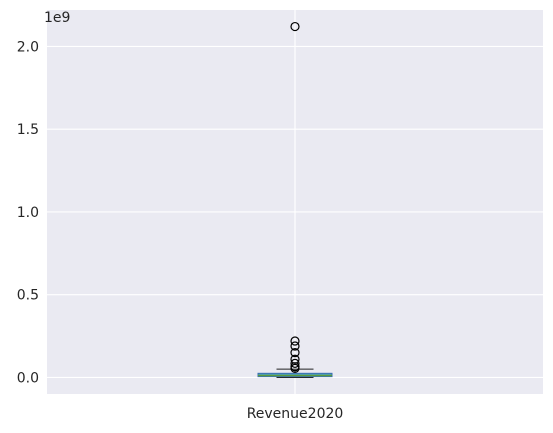  I want to click on y-tick-label: 1.0, so click(28, 213).